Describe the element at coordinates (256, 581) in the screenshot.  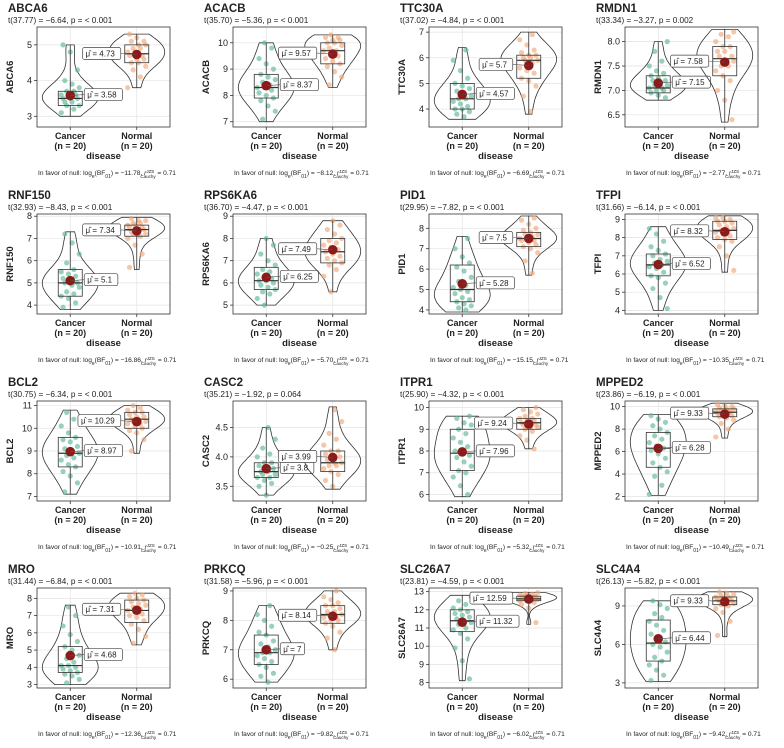
I see `panel-subtitle: t(31.58) = −5.96, p = < 0.001` at that location.